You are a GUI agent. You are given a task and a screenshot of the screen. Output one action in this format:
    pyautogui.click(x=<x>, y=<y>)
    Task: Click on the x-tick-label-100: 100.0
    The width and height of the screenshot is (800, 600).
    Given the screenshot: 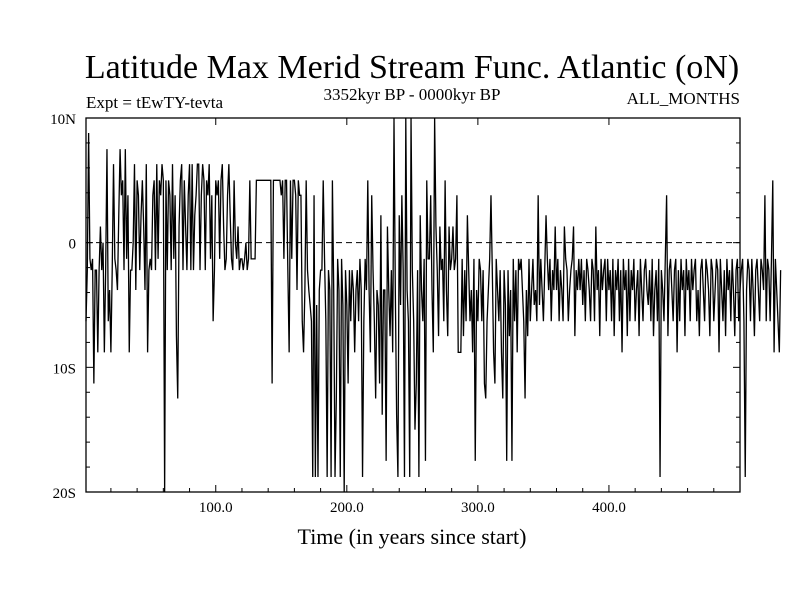 What is the action you would take?
    pyautogui.click(x=216, y=508)
    